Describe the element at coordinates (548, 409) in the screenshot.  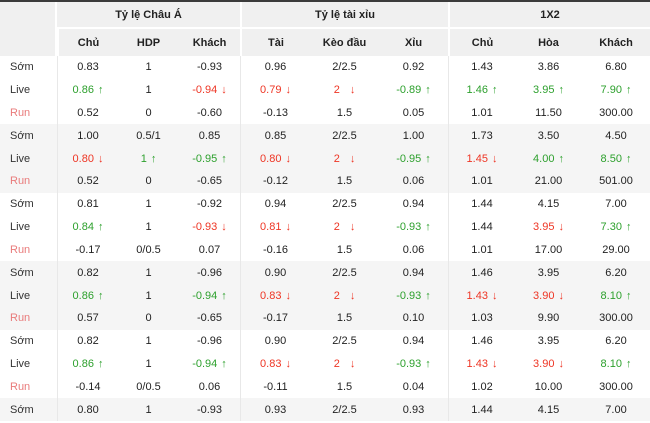
I see `odds-value: 4.15` at that location.